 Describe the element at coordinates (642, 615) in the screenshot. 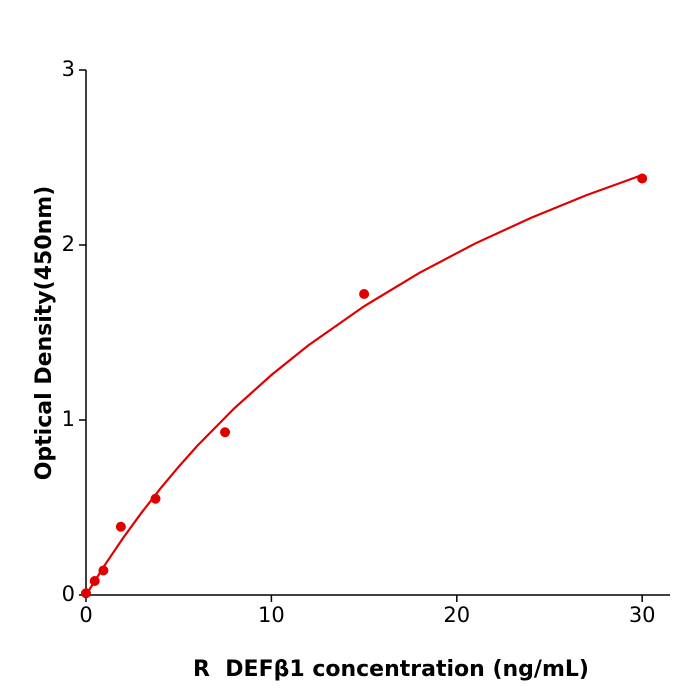

I see `x-tick-label: 30` at that location.